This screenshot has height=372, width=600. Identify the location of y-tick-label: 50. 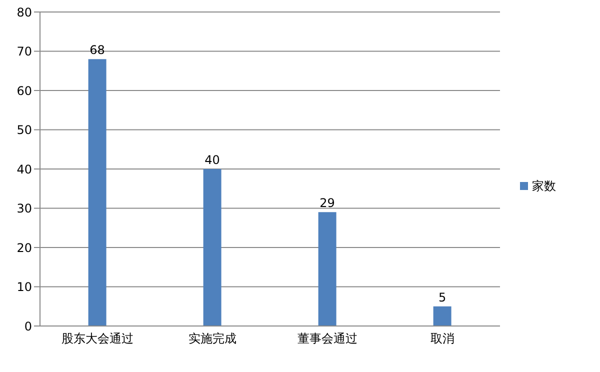
(24, 130).